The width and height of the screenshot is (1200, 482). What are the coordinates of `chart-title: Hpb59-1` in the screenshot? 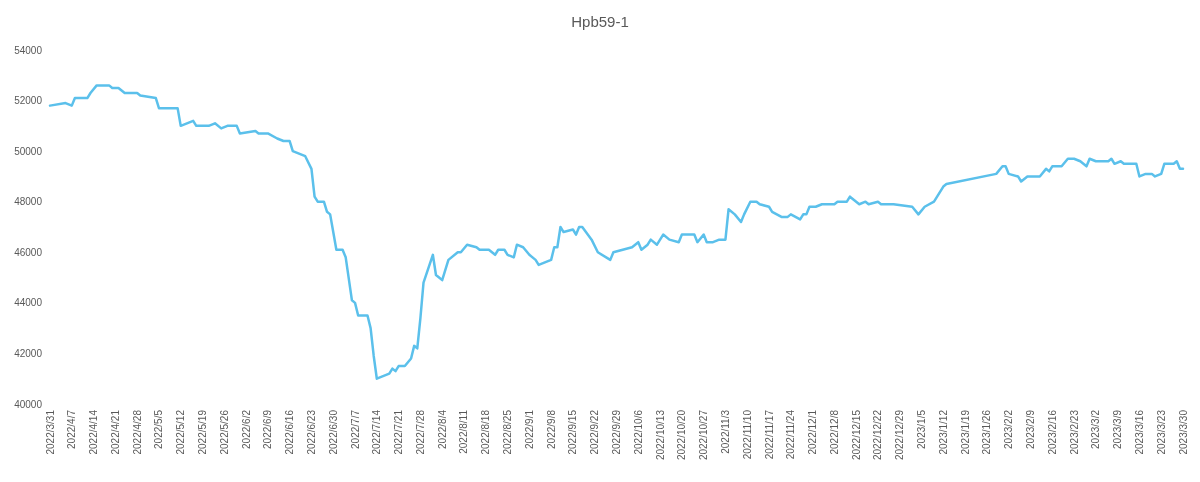 It's located at (600, 21).